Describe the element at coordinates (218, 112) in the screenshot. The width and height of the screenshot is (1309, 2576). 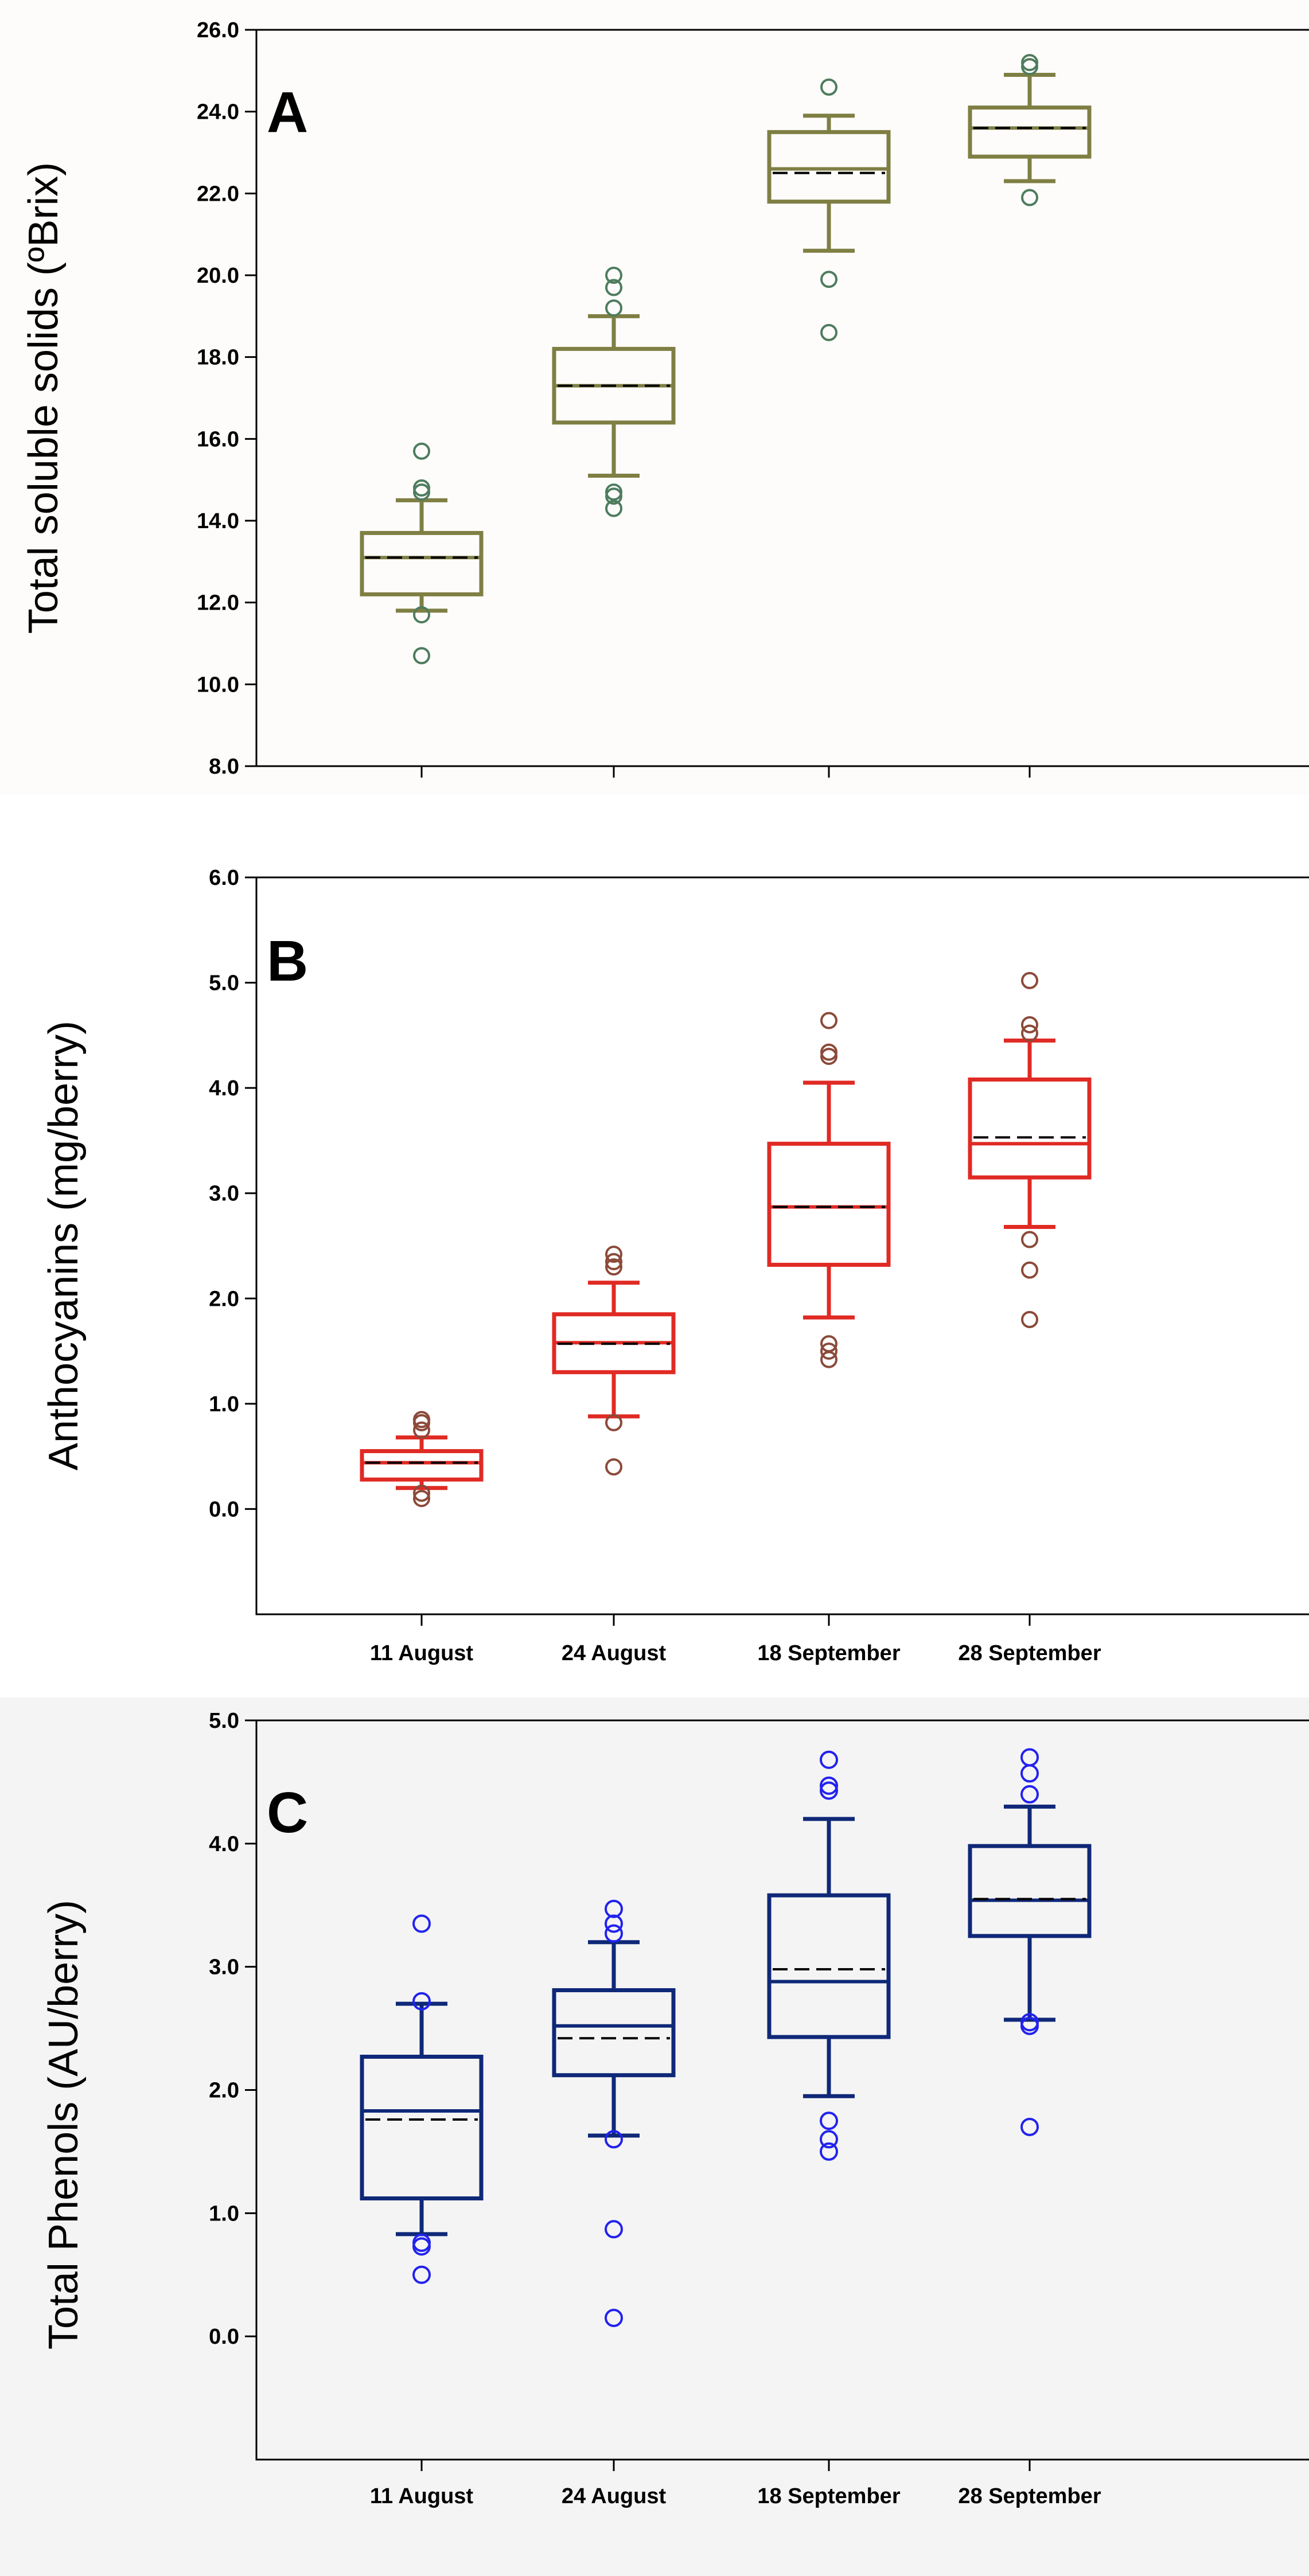
I see `y-tick-label: 24.0` at that location.